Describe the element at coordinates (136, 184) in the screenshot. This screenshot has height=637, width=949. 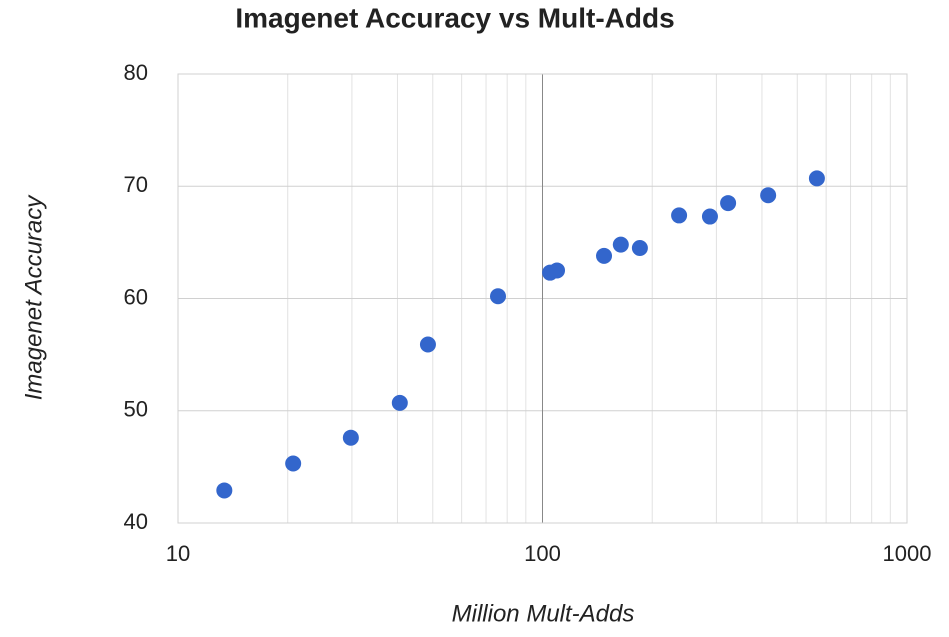
I see `y-tick-label: 70` at that location.